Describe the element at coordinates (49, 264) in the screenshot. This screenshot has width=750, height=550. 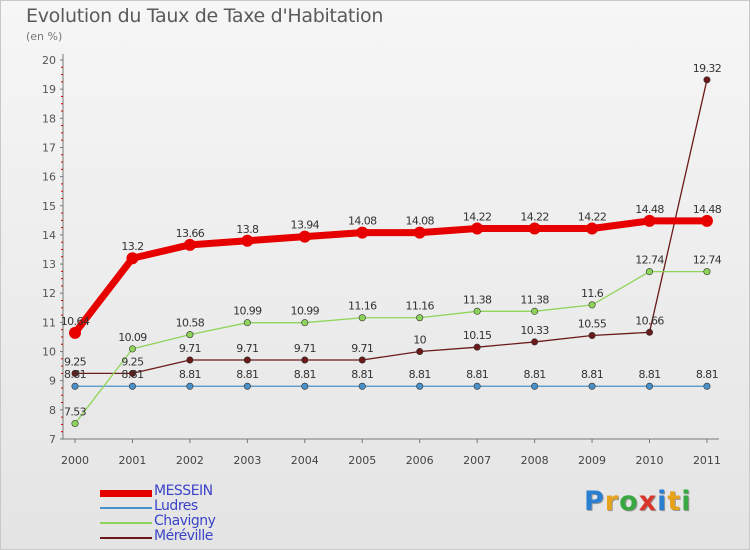
I see `y-tick-label: 13` at that location.